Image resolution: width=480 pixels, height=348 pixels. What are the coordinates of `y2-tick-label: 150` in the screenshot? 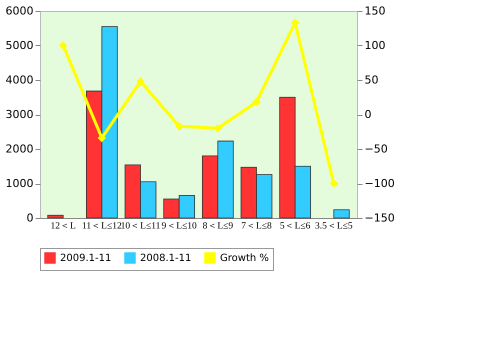 It's located at (375, 11).